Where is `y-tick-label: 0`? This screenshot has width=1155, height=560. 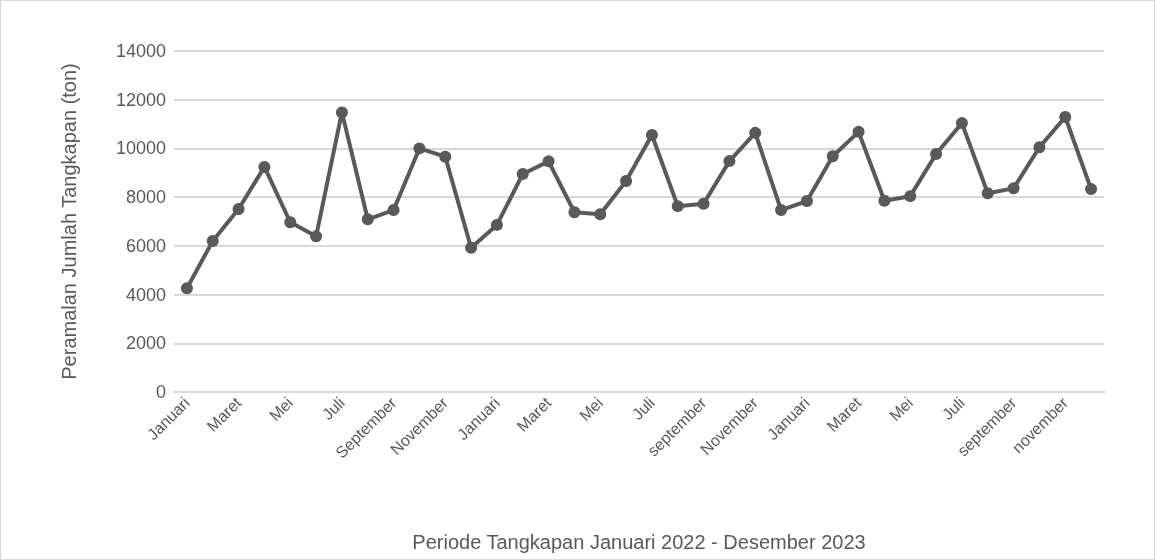 y-tick-label: 0 is located at coordinates (160, 392).